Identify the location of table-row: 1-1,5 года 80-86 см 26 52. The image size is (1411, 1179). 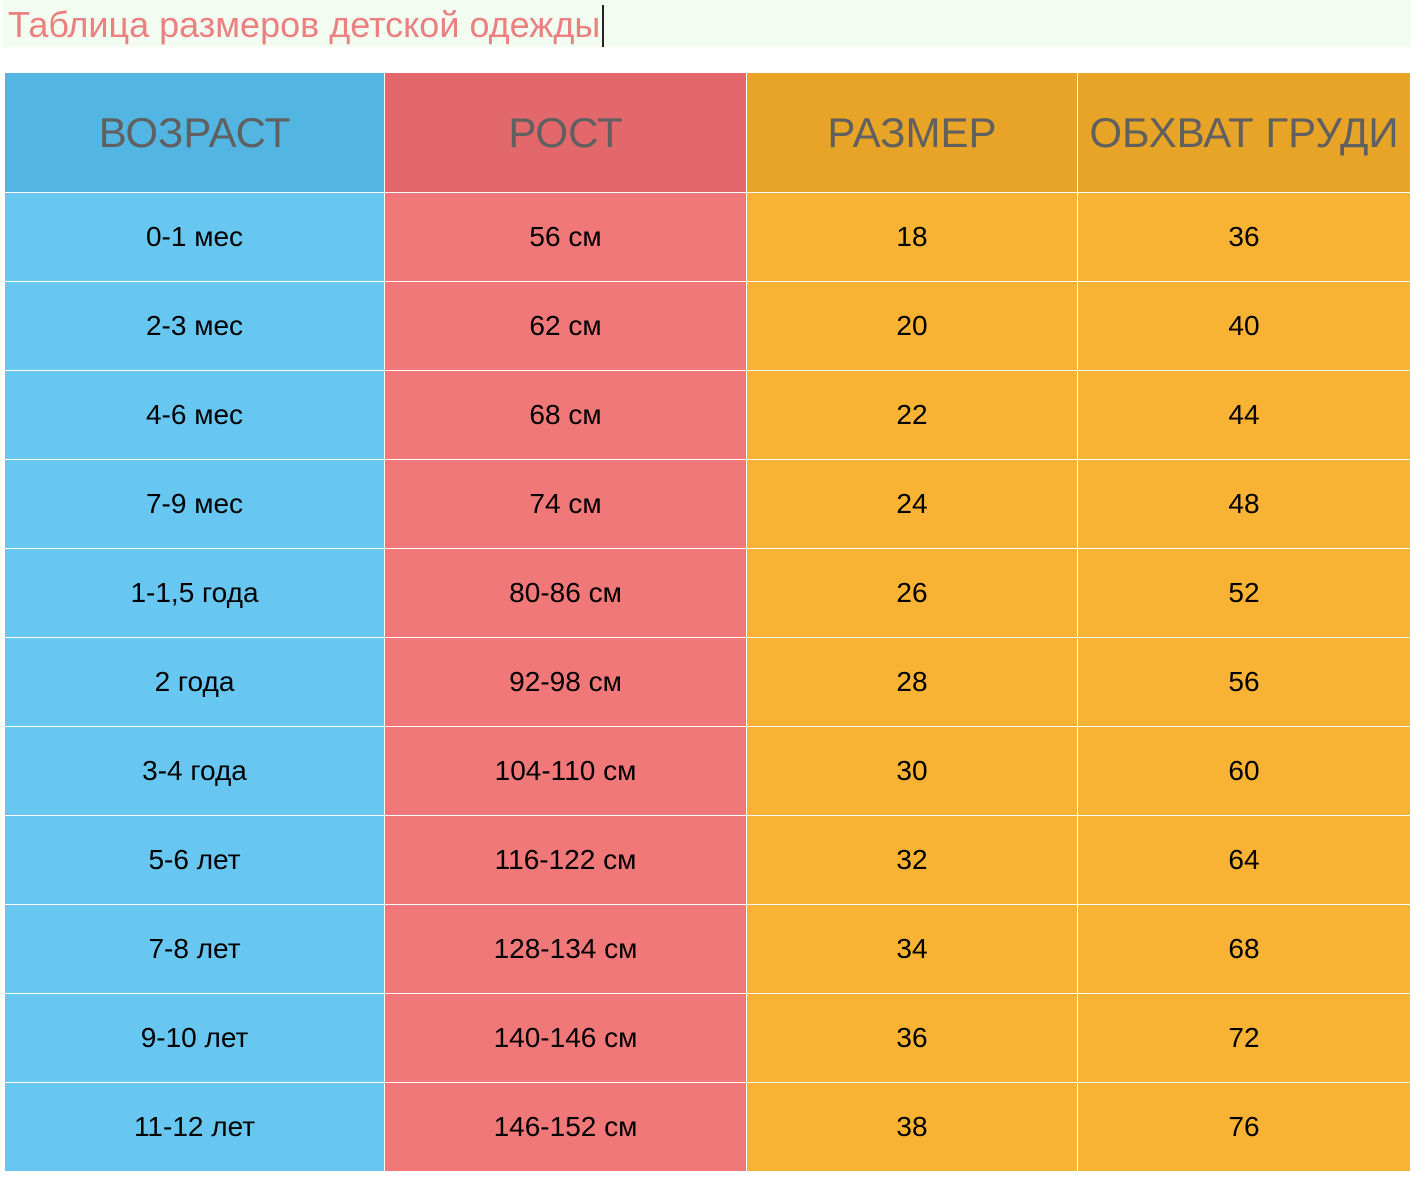
(707, 593).